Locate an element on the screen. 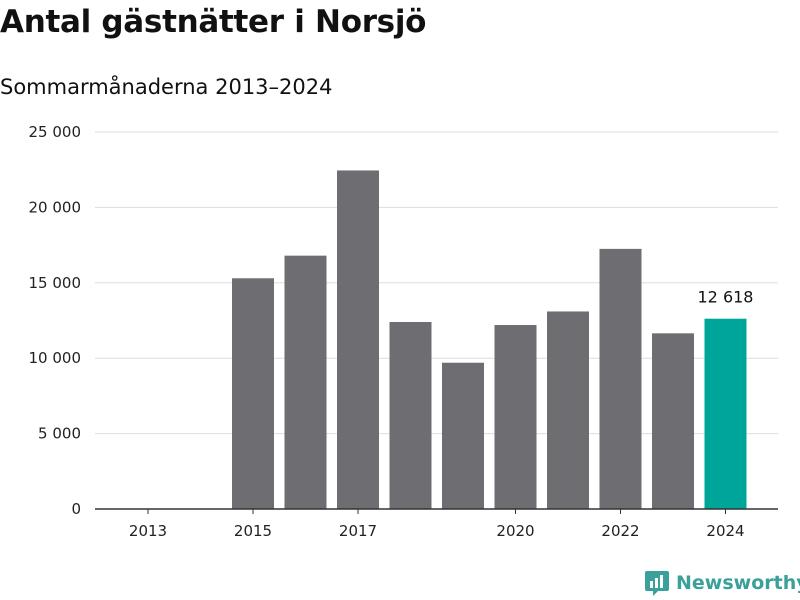 This screenshot has height=600, width=800. brand-name: Newsworthy is located at coordinates (738, 583).